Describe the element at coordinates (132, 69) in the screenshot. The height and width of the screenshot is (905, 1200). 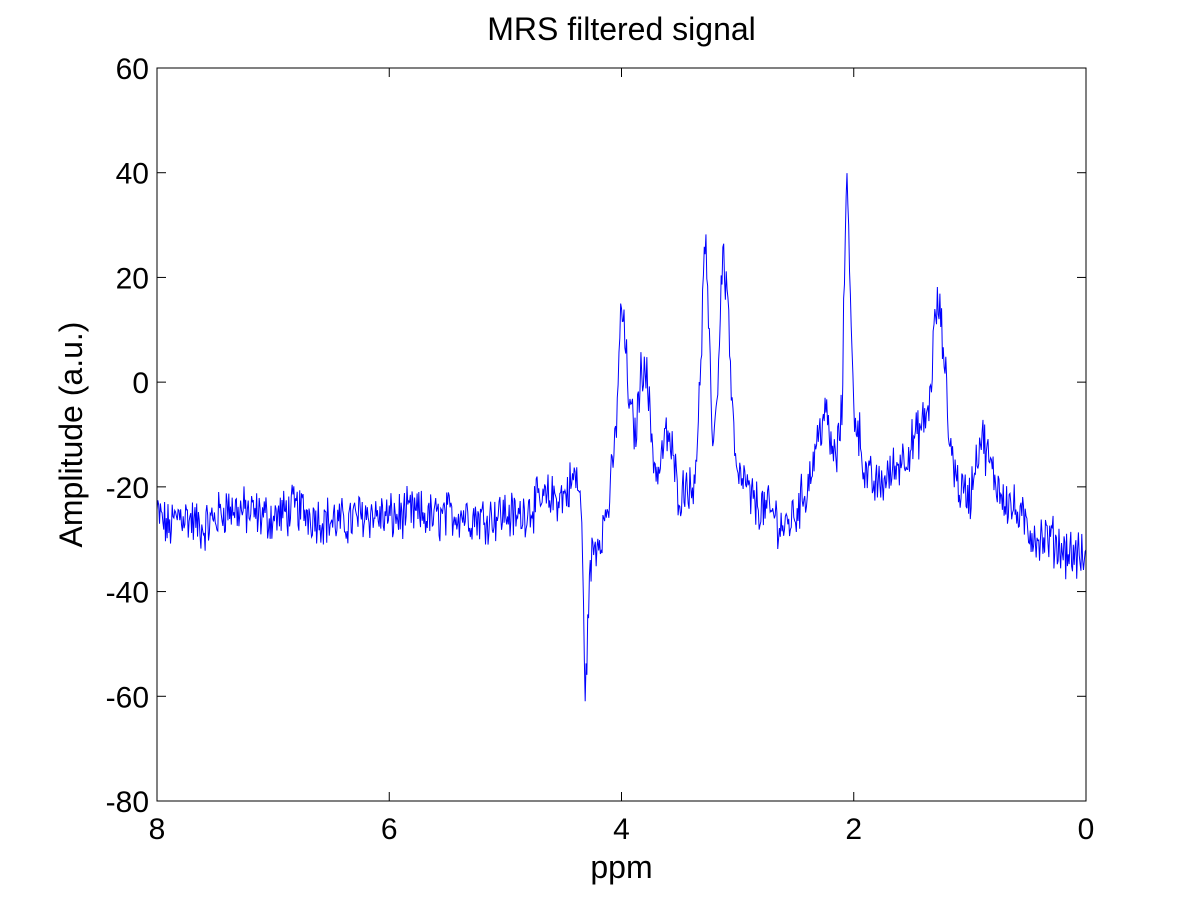
I see `y-tick-label: 60` at that location.